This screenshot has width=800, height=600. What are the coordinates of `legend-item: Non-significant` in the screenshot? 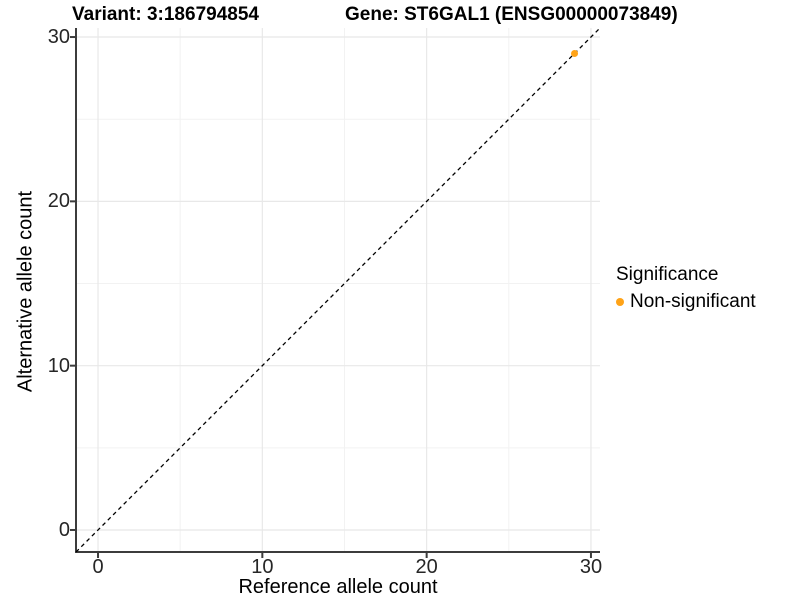 It's located at (686, 302).